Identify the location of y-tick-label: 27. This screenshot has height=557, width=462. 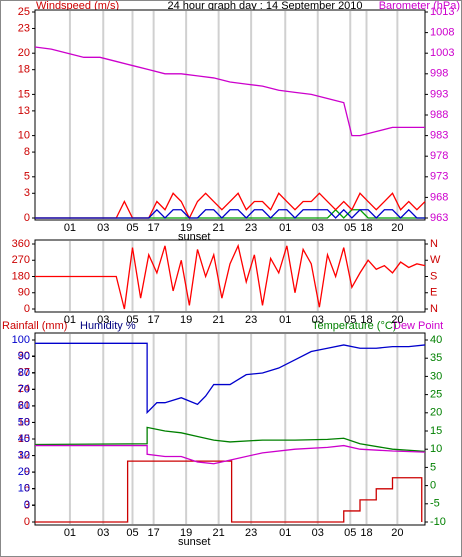
(24, 373).